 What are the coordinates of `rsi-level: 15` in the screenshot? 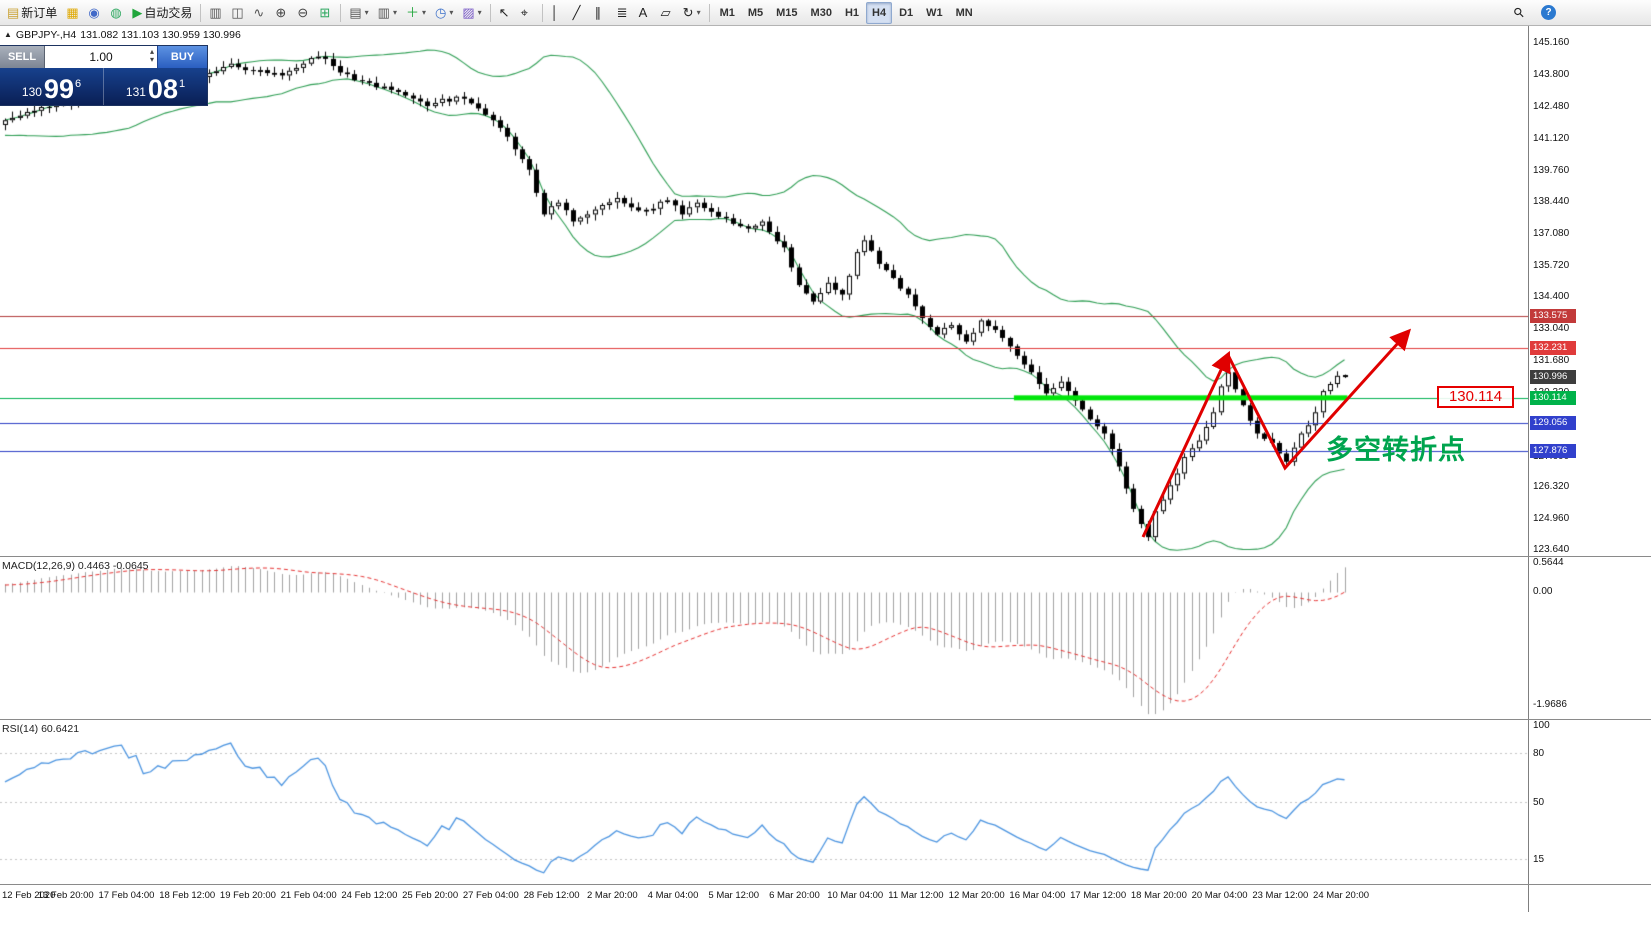 It's located at (1539, 860).